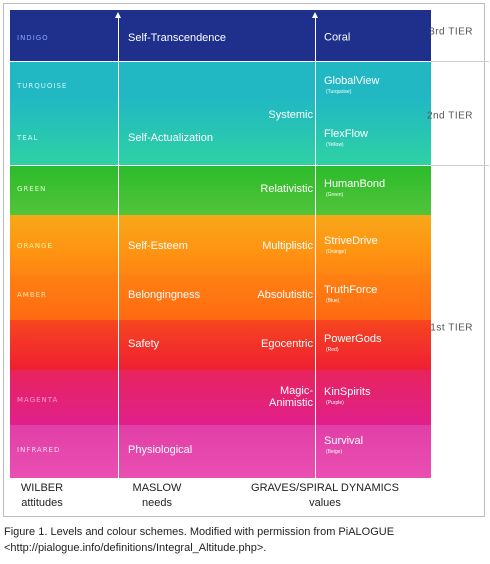  Describe the element at coordinates (287, 246) in the screenshot. I see `graves-multiplistic: Multiplistic` at that location.